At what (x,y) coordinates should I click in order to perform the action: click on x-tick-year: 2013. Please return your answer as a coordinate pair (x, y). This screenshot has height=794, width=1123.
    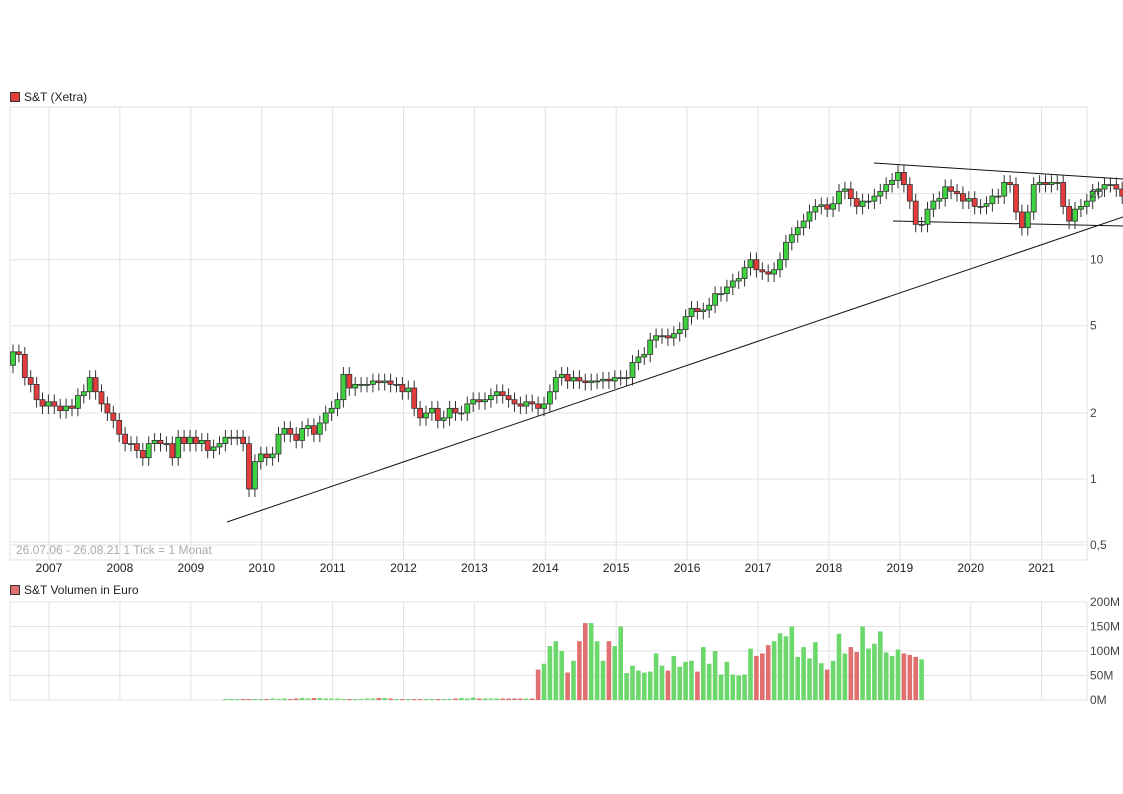
    Looking at the image, I should click on (474, 568).